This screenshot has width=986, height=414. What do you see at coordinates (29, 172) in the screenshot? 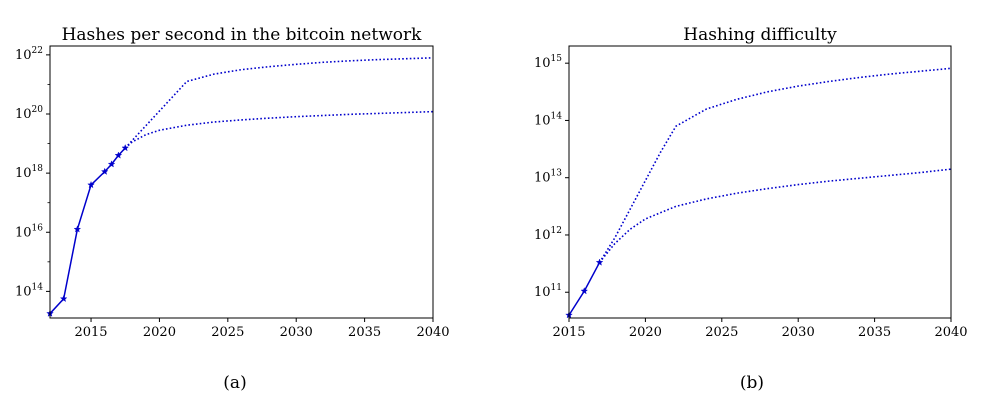
I see `y-tick-label: 1018` at bounding box center [29, 172].